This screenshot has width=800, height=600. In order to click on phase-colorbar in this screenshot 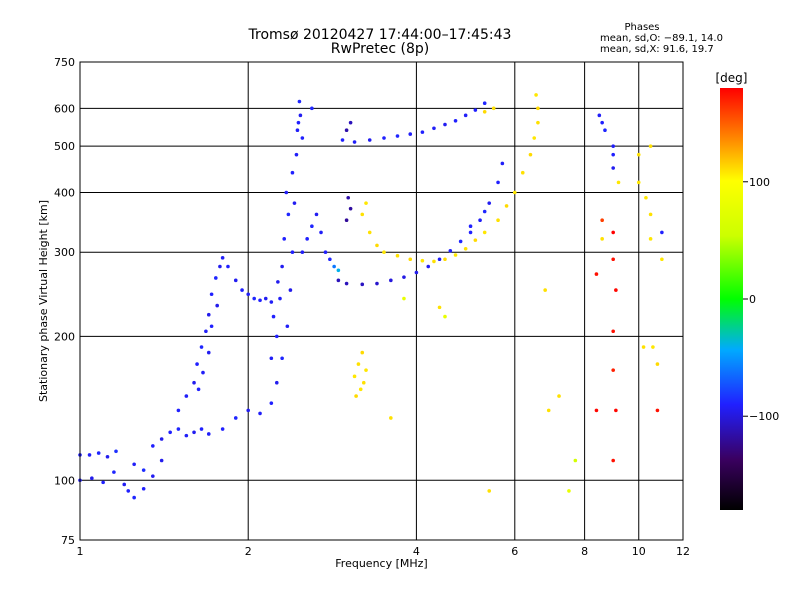, I will do `click(731, 299)`.